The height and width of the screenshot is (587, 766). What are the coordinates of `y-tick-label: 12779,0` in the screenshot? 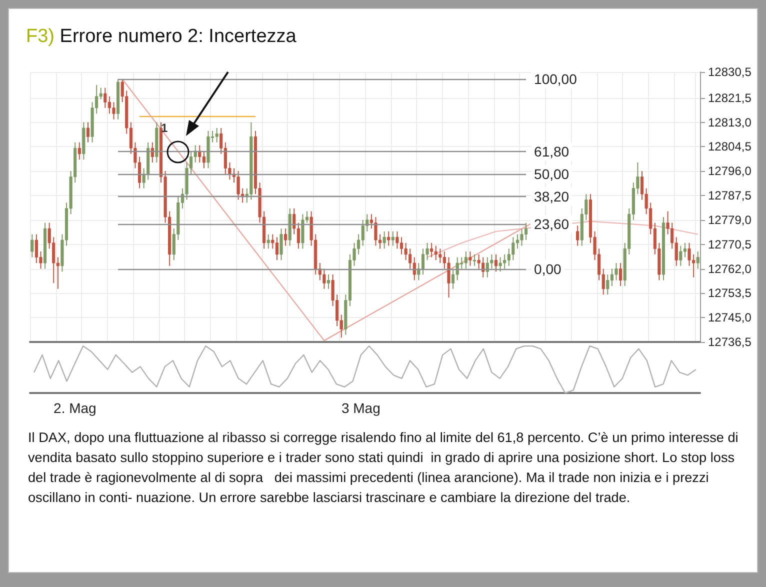 It's located at (730, 219).